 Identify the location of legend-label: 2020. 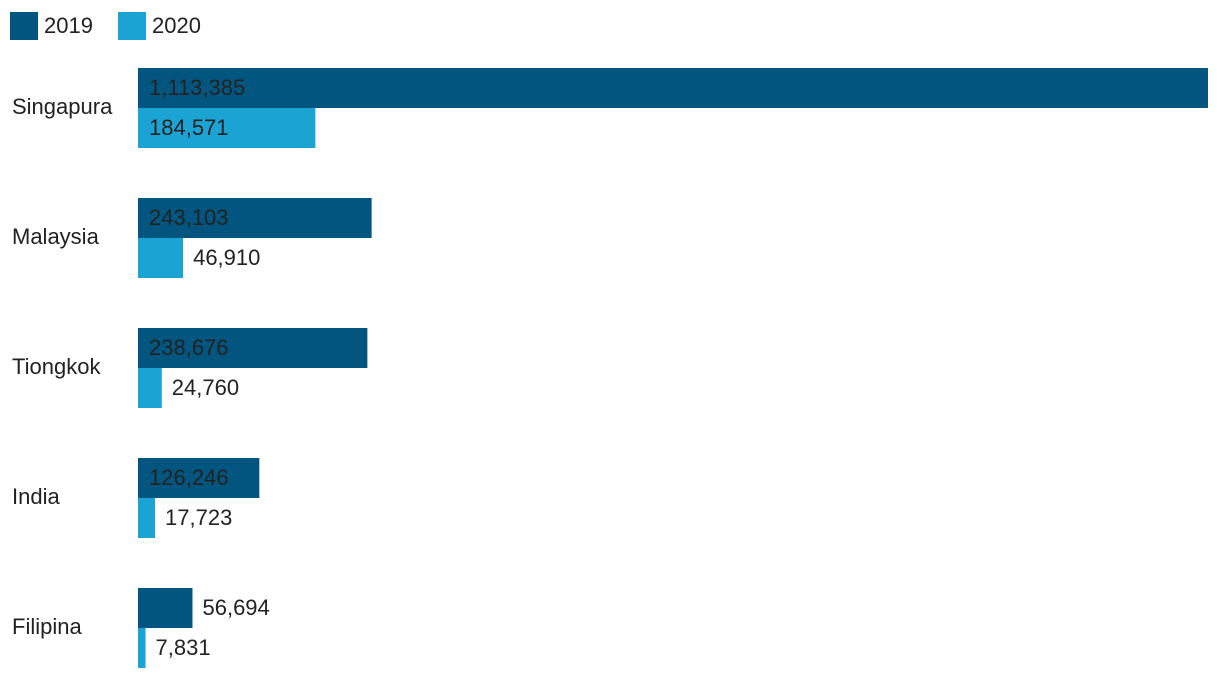
(176, 25).